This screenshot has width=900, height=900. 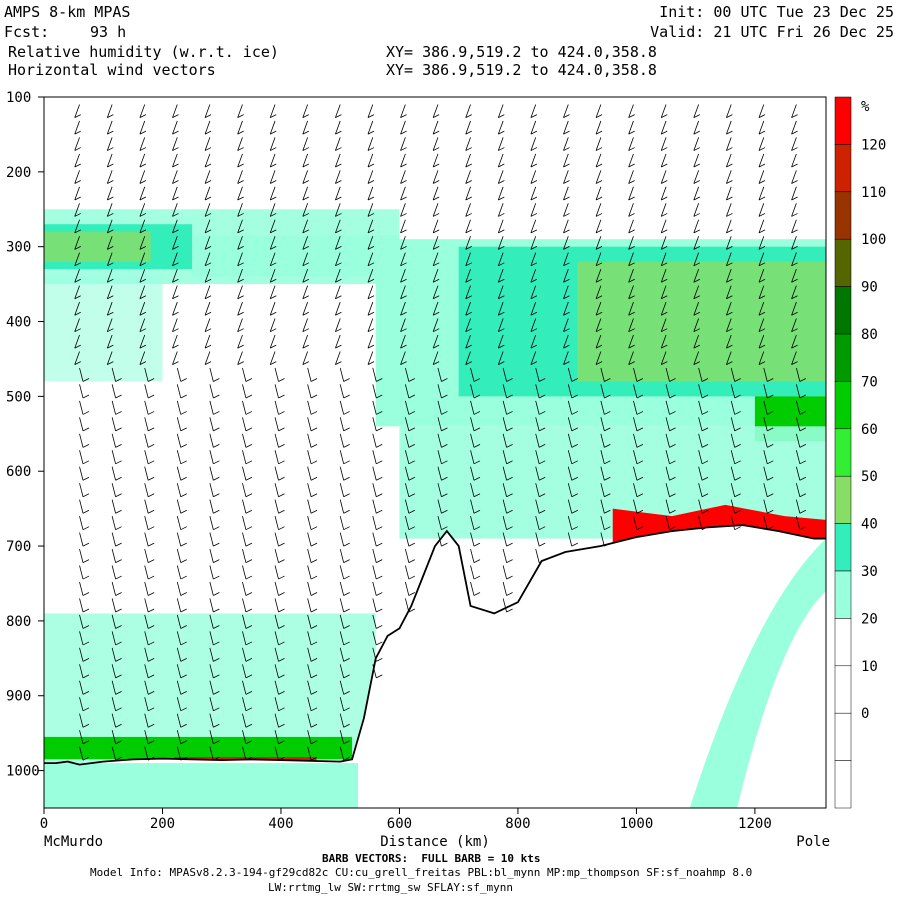 What do you see at coordinates (869, 572) in the screenshot?
I see `colorbar-label: 30` at bounding box center [869, 572].